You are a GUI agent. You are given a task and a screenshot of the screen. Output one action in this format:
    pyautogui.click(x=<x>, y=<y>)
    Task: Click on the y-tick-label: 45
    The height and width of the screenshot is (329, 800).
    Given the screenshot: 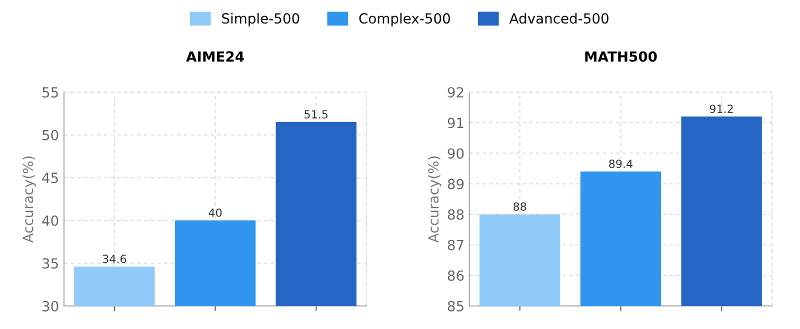 What is the action you would take?
    pyautogui.click(x=50, y=178)
    